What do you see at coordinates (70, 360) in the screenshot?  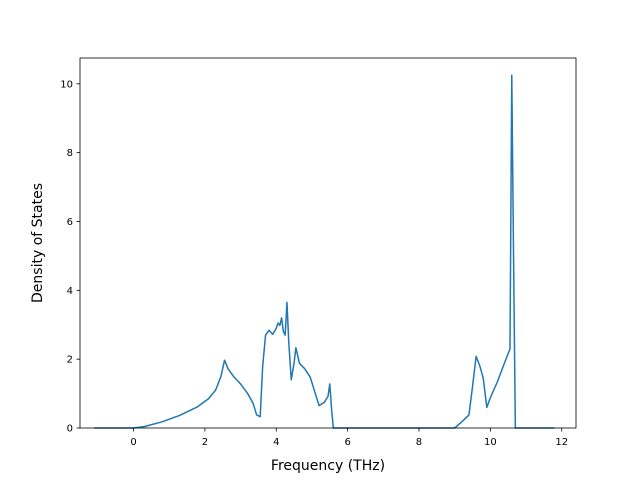 I see `y-tick-label: 2` at bounding box center [70, 360].